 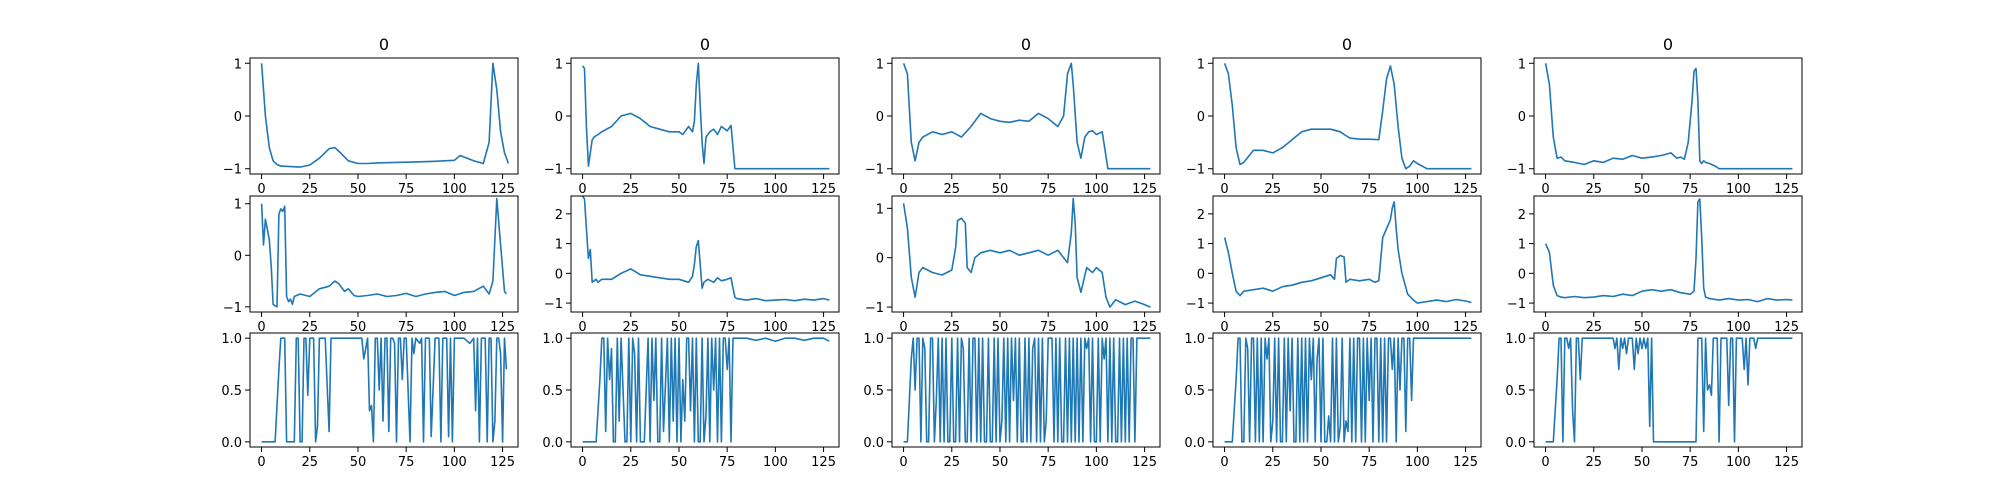 I want to click on subplot-r2-c5: 0 25 50 75 100 125 −1 0 1 2, so click(x=1655, y=265).